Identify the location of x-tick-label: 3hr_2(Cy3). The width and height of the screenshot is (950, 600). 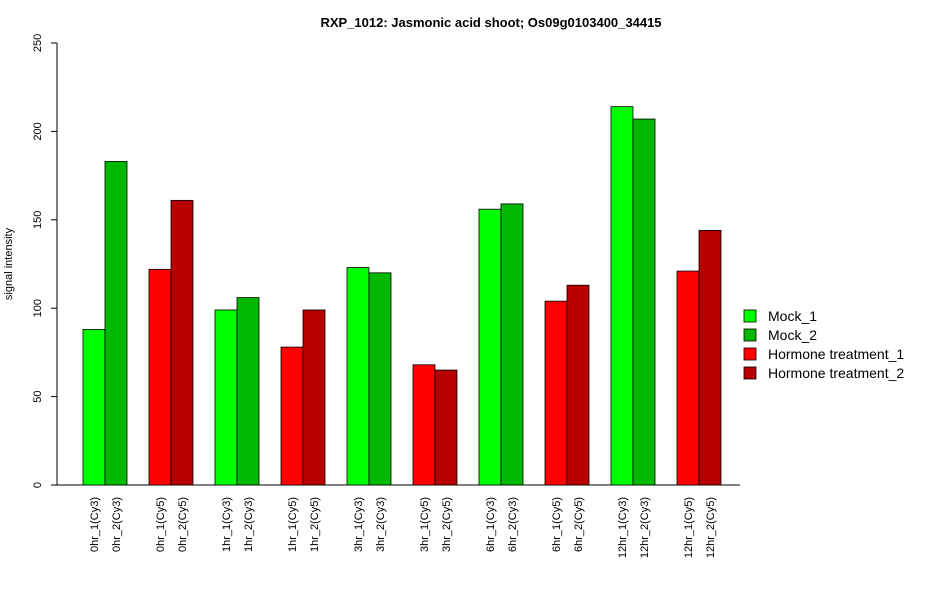
(381, 524).